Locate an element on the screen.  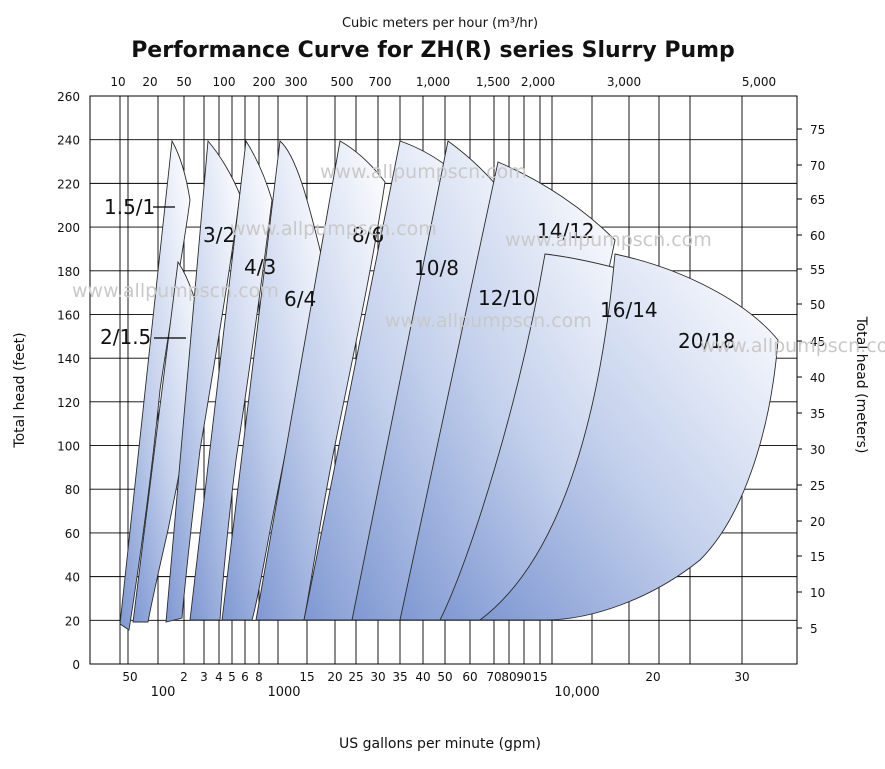
top-tick-label: 1,500 is located at coordinates (493, 82).